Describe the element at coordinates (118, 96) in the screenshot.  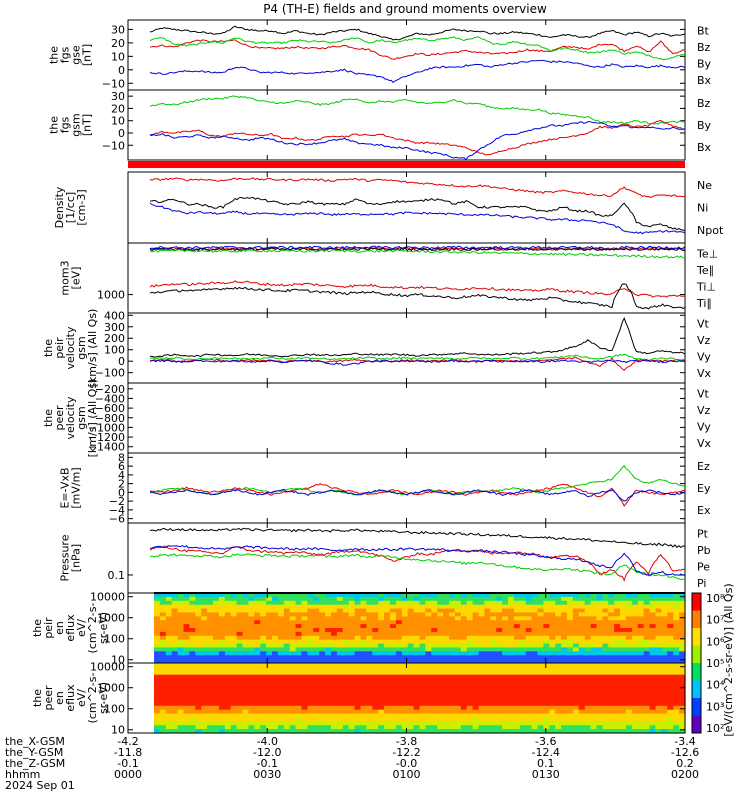
I see `y-tick-label: 30` at that location.